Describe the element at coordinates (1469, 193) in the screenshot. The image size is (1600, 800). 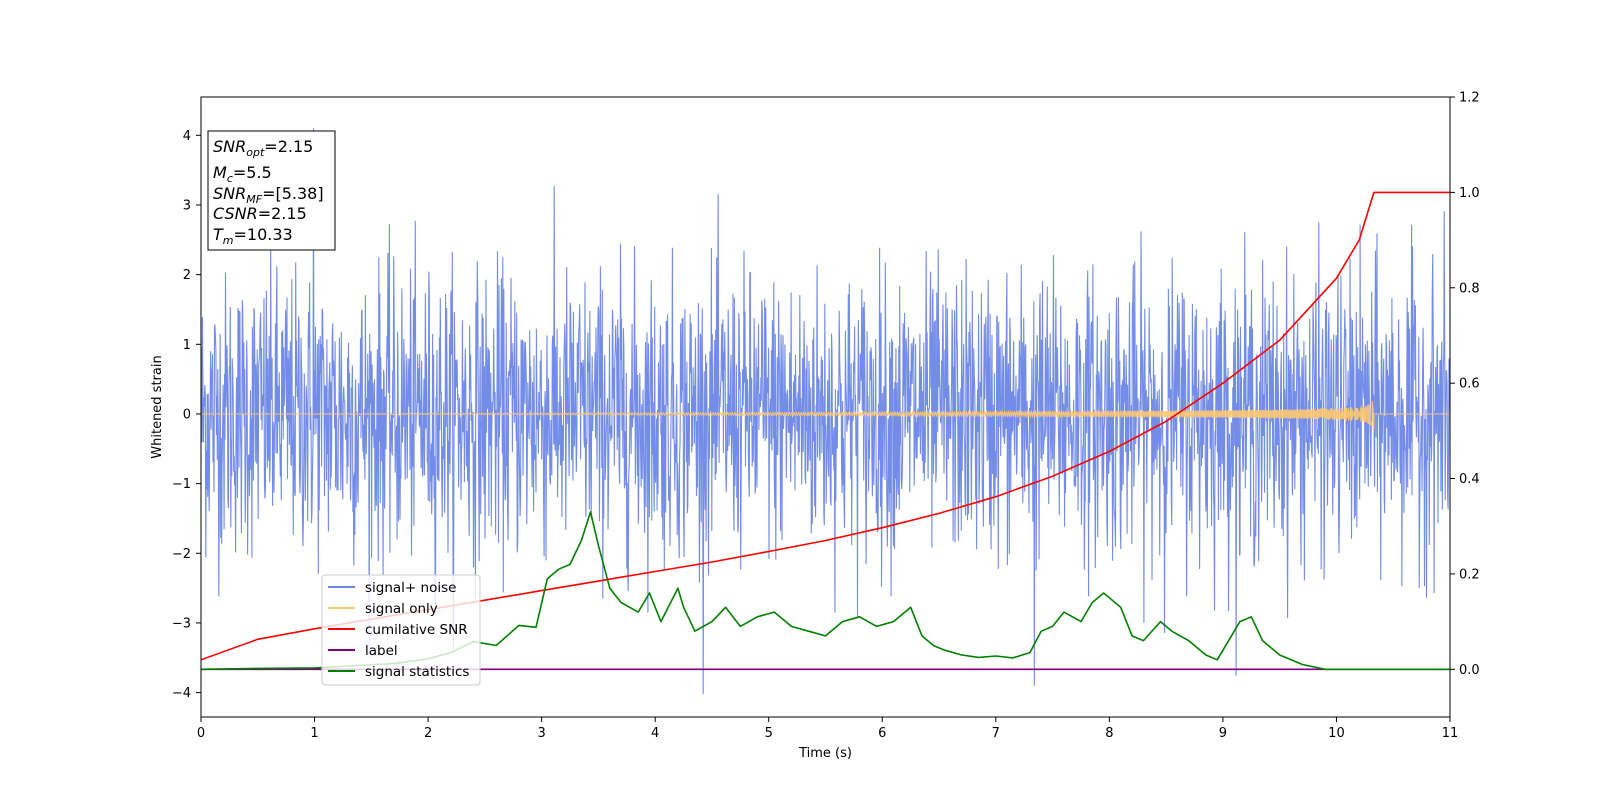
I see `y2-tick-label: 1.0` at that location.